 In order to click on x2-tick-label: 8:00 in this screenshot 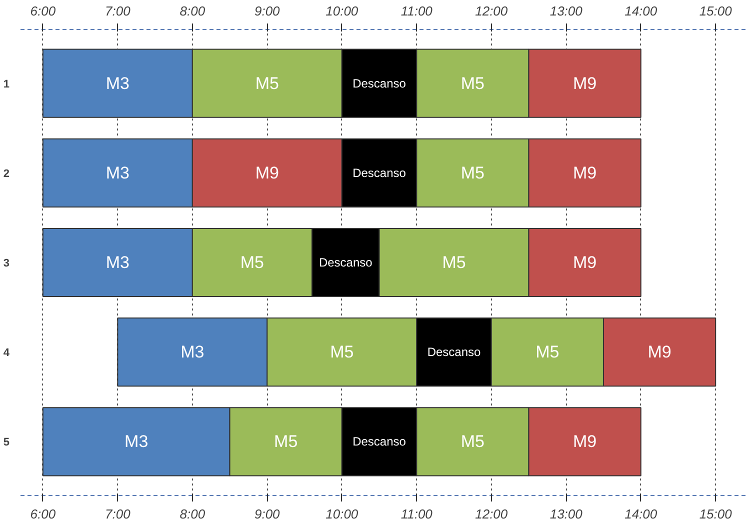, I will do `click(193, 11)`.